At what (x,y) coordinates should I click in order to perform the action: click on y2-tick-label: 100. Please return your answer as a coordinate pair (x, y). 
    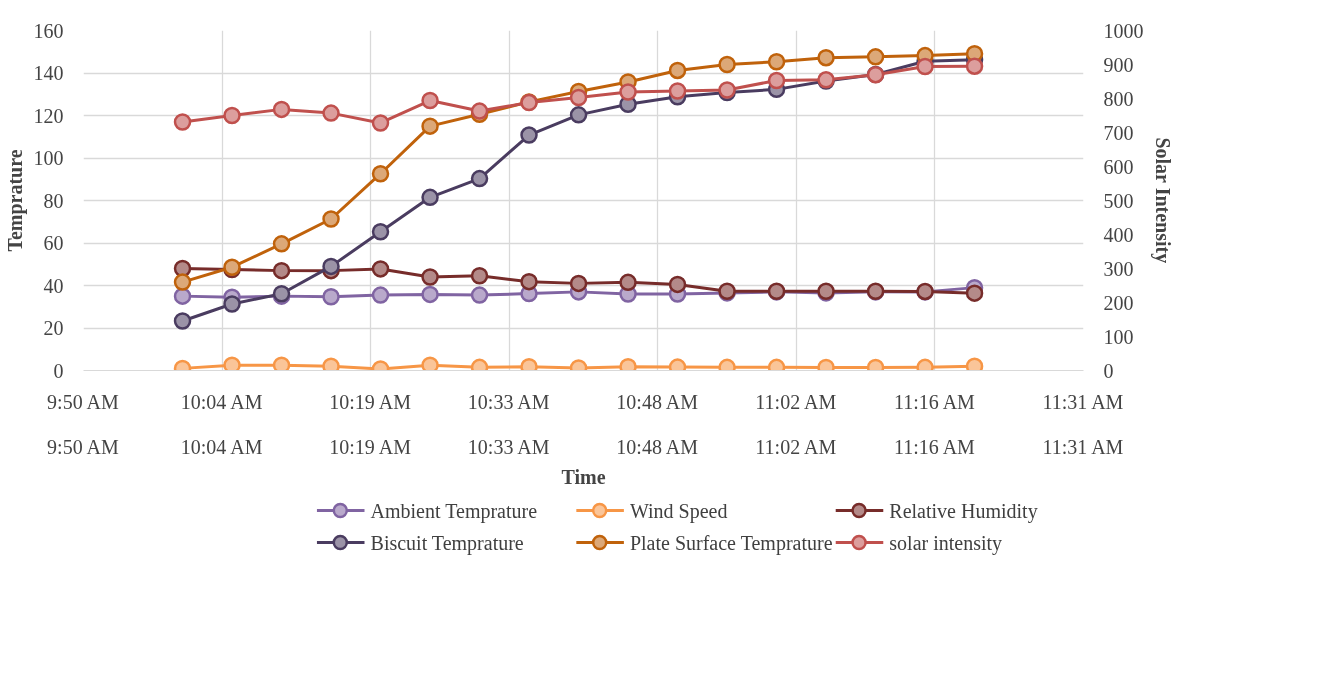
    Looking at the image, I should click on (1118, 336).